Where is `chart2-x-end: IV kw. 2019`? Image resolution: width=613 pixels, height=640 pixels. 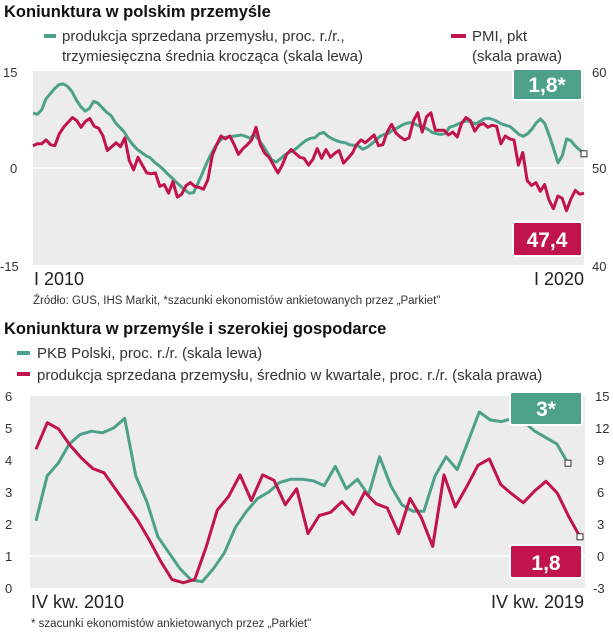
chart2-x-end: IV kw. 2019 is located at coordinates (537, 602).